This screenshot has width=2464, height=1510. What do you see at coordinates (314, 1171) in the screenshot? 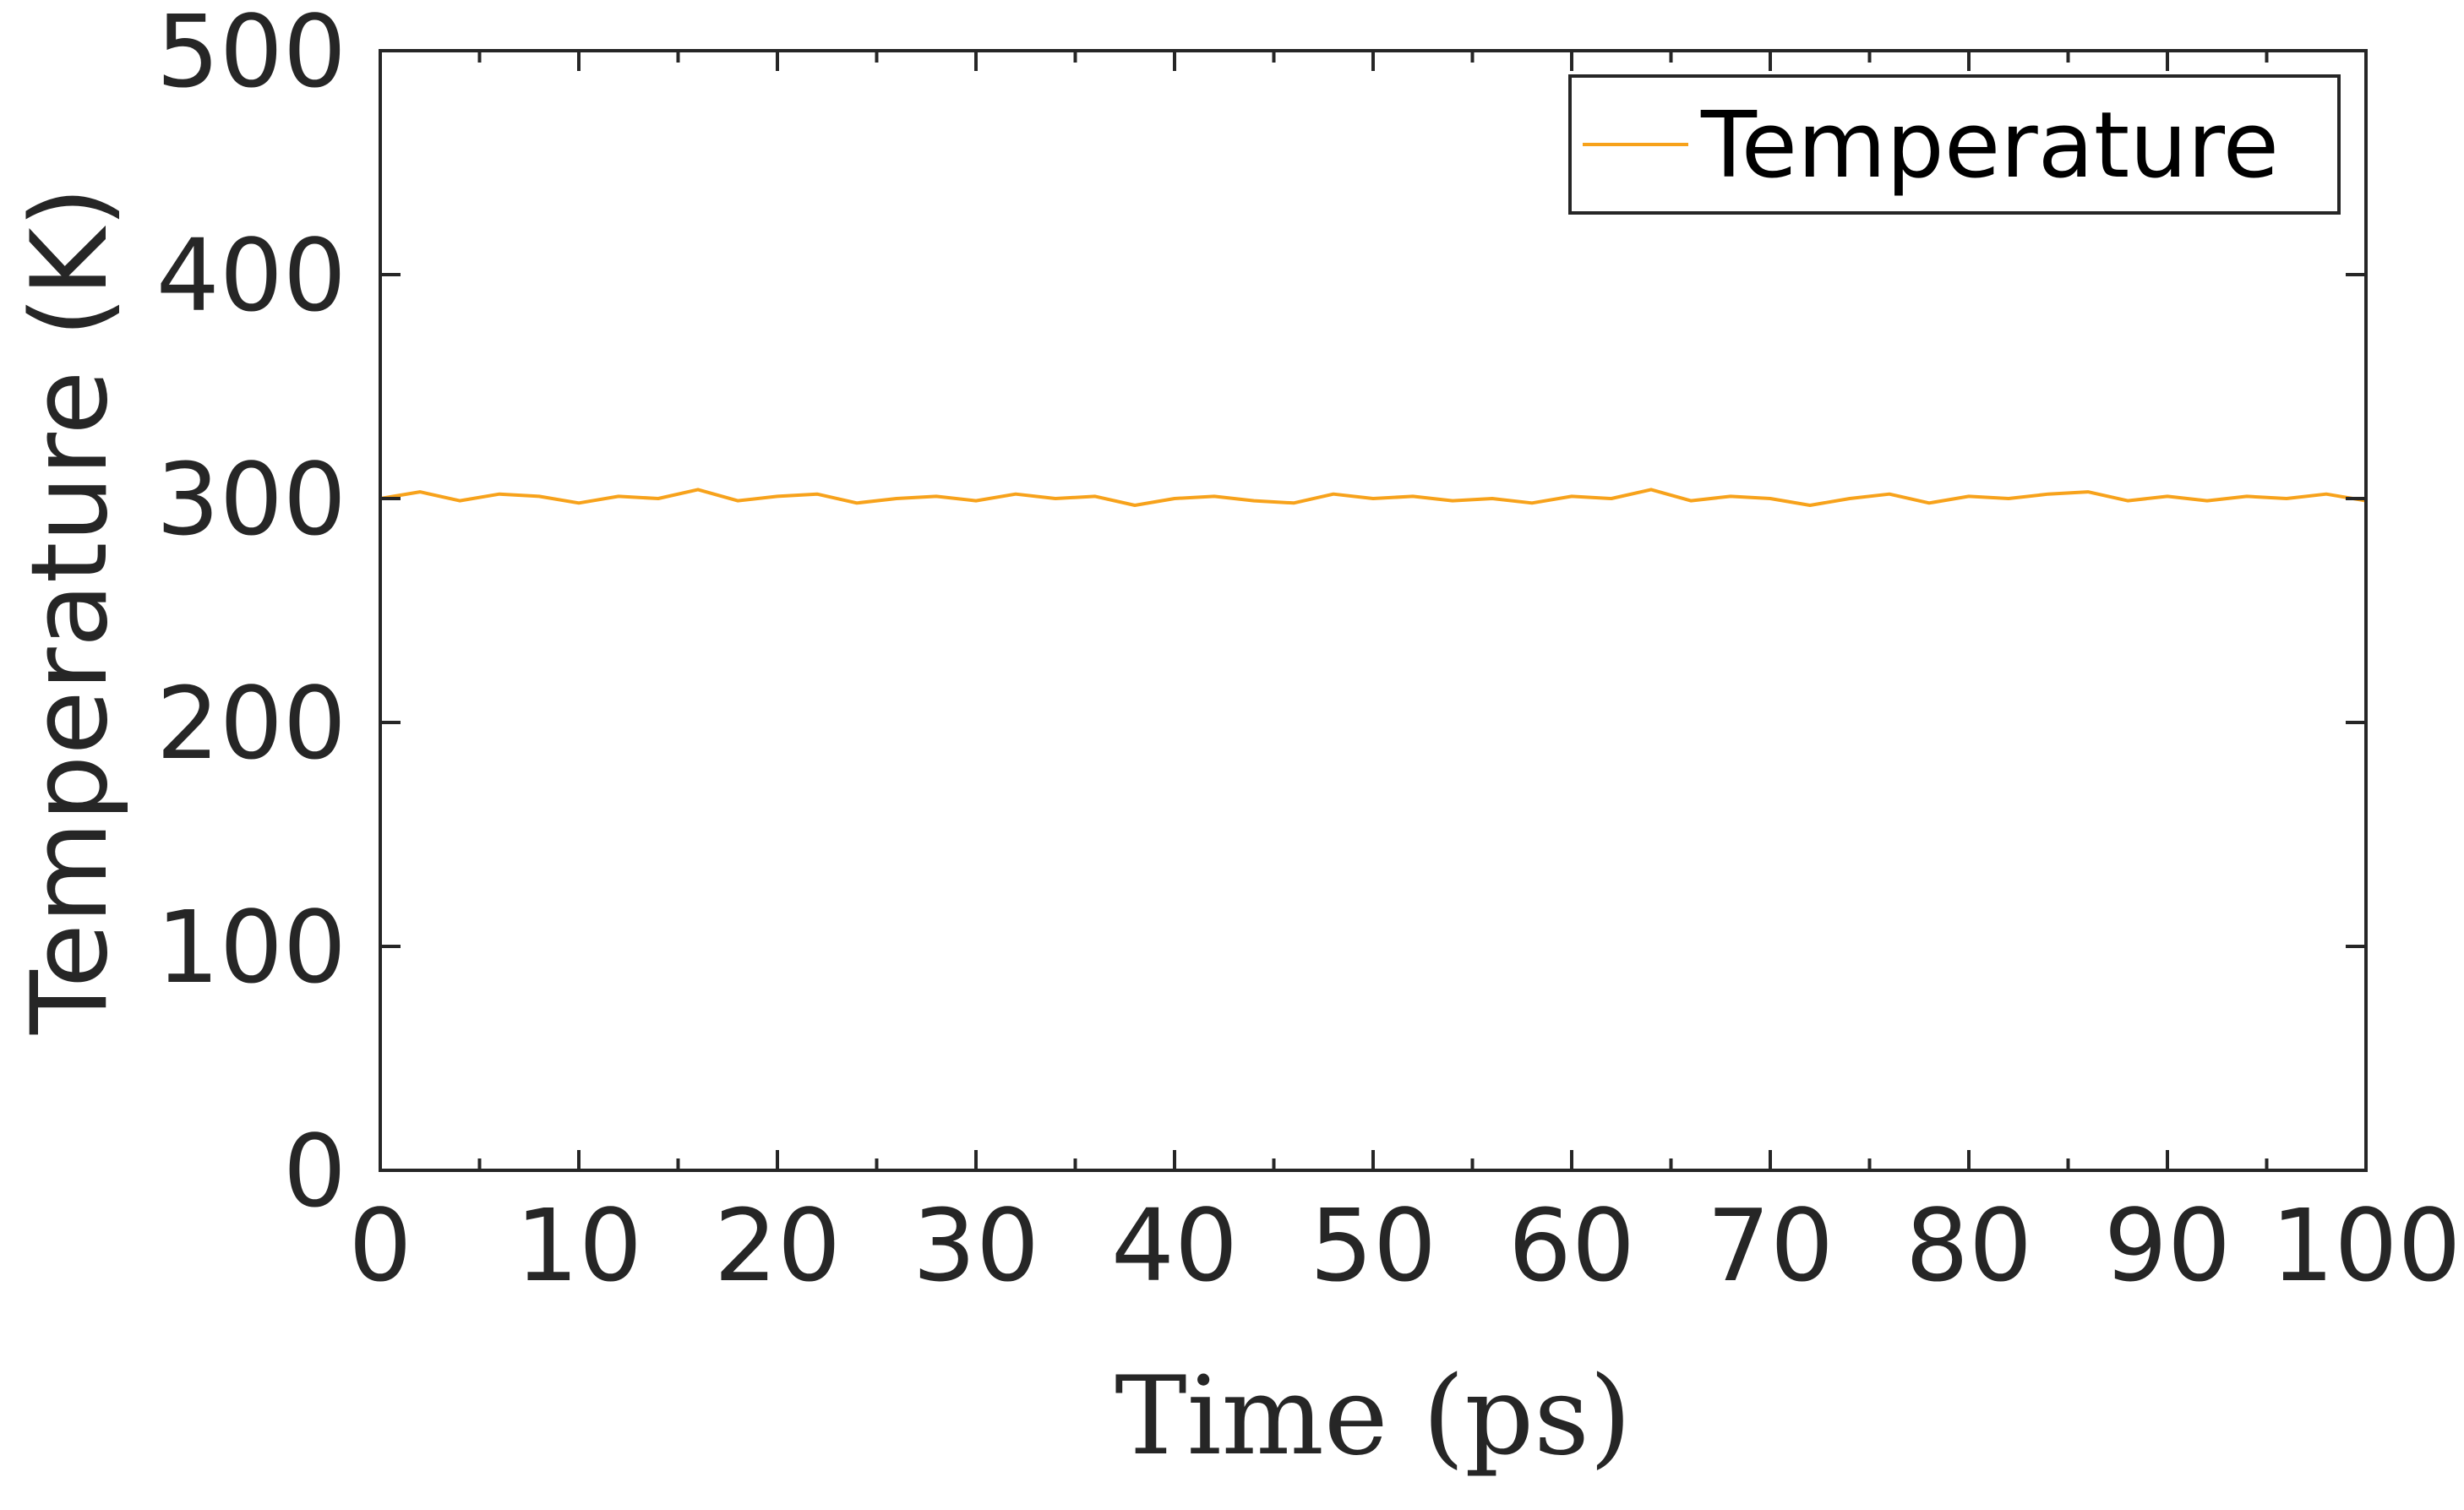
I see `y-tick-label: 0` at bounding box center [314, 1171].